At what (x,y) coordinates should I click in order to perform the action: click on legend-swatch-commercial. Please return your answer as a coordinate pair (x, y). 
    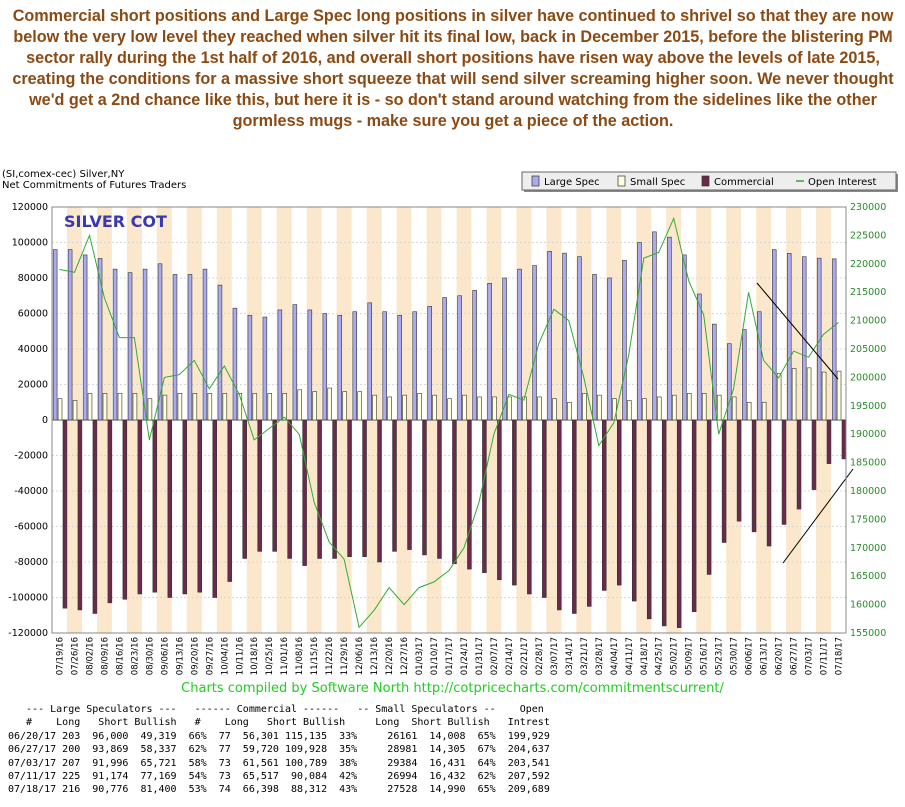
    Looking at the image, I should click on (705, 181).